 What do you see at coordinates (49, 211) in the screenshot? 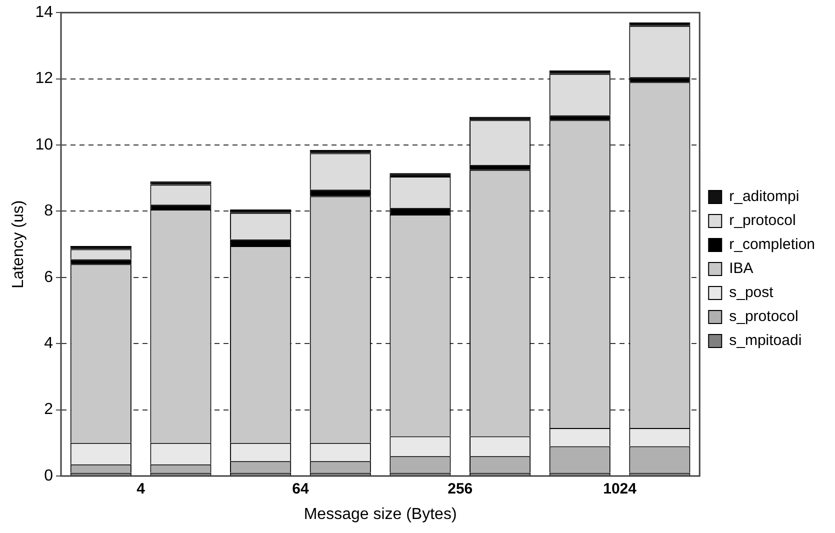
I see `y-tick-label: 8` at bounding box center [49, 211].